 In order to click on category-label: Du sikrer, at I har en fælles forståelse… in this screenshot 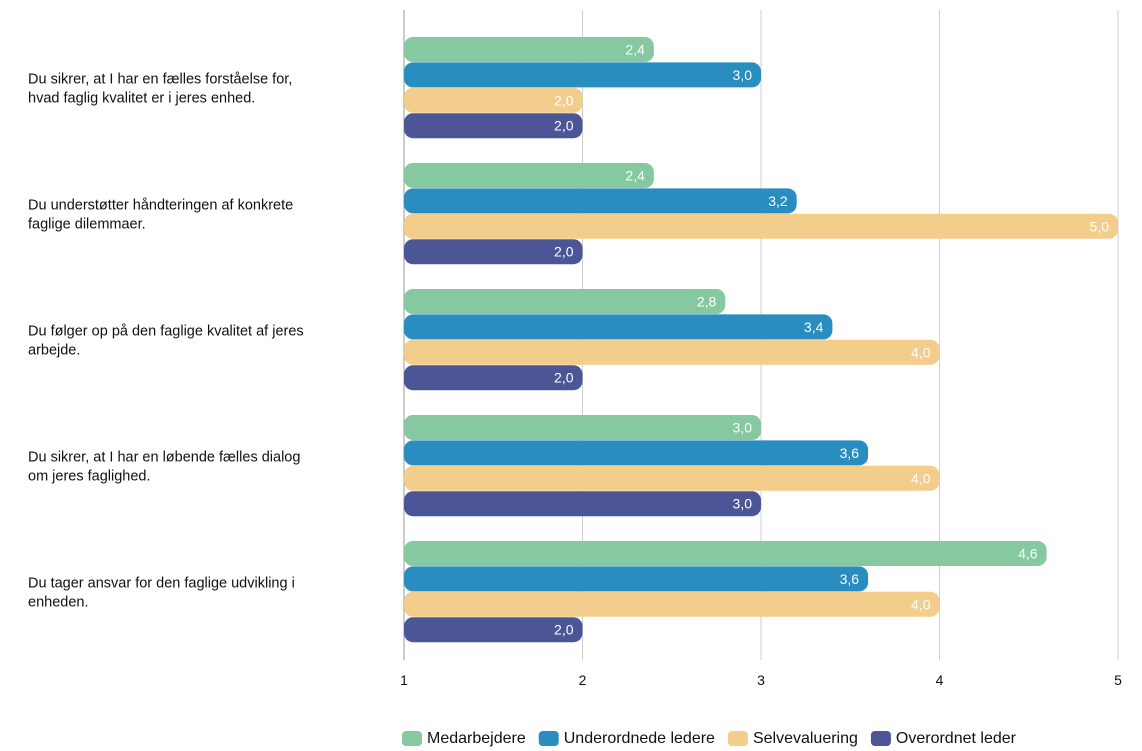, I will do `click(160, 79)`.